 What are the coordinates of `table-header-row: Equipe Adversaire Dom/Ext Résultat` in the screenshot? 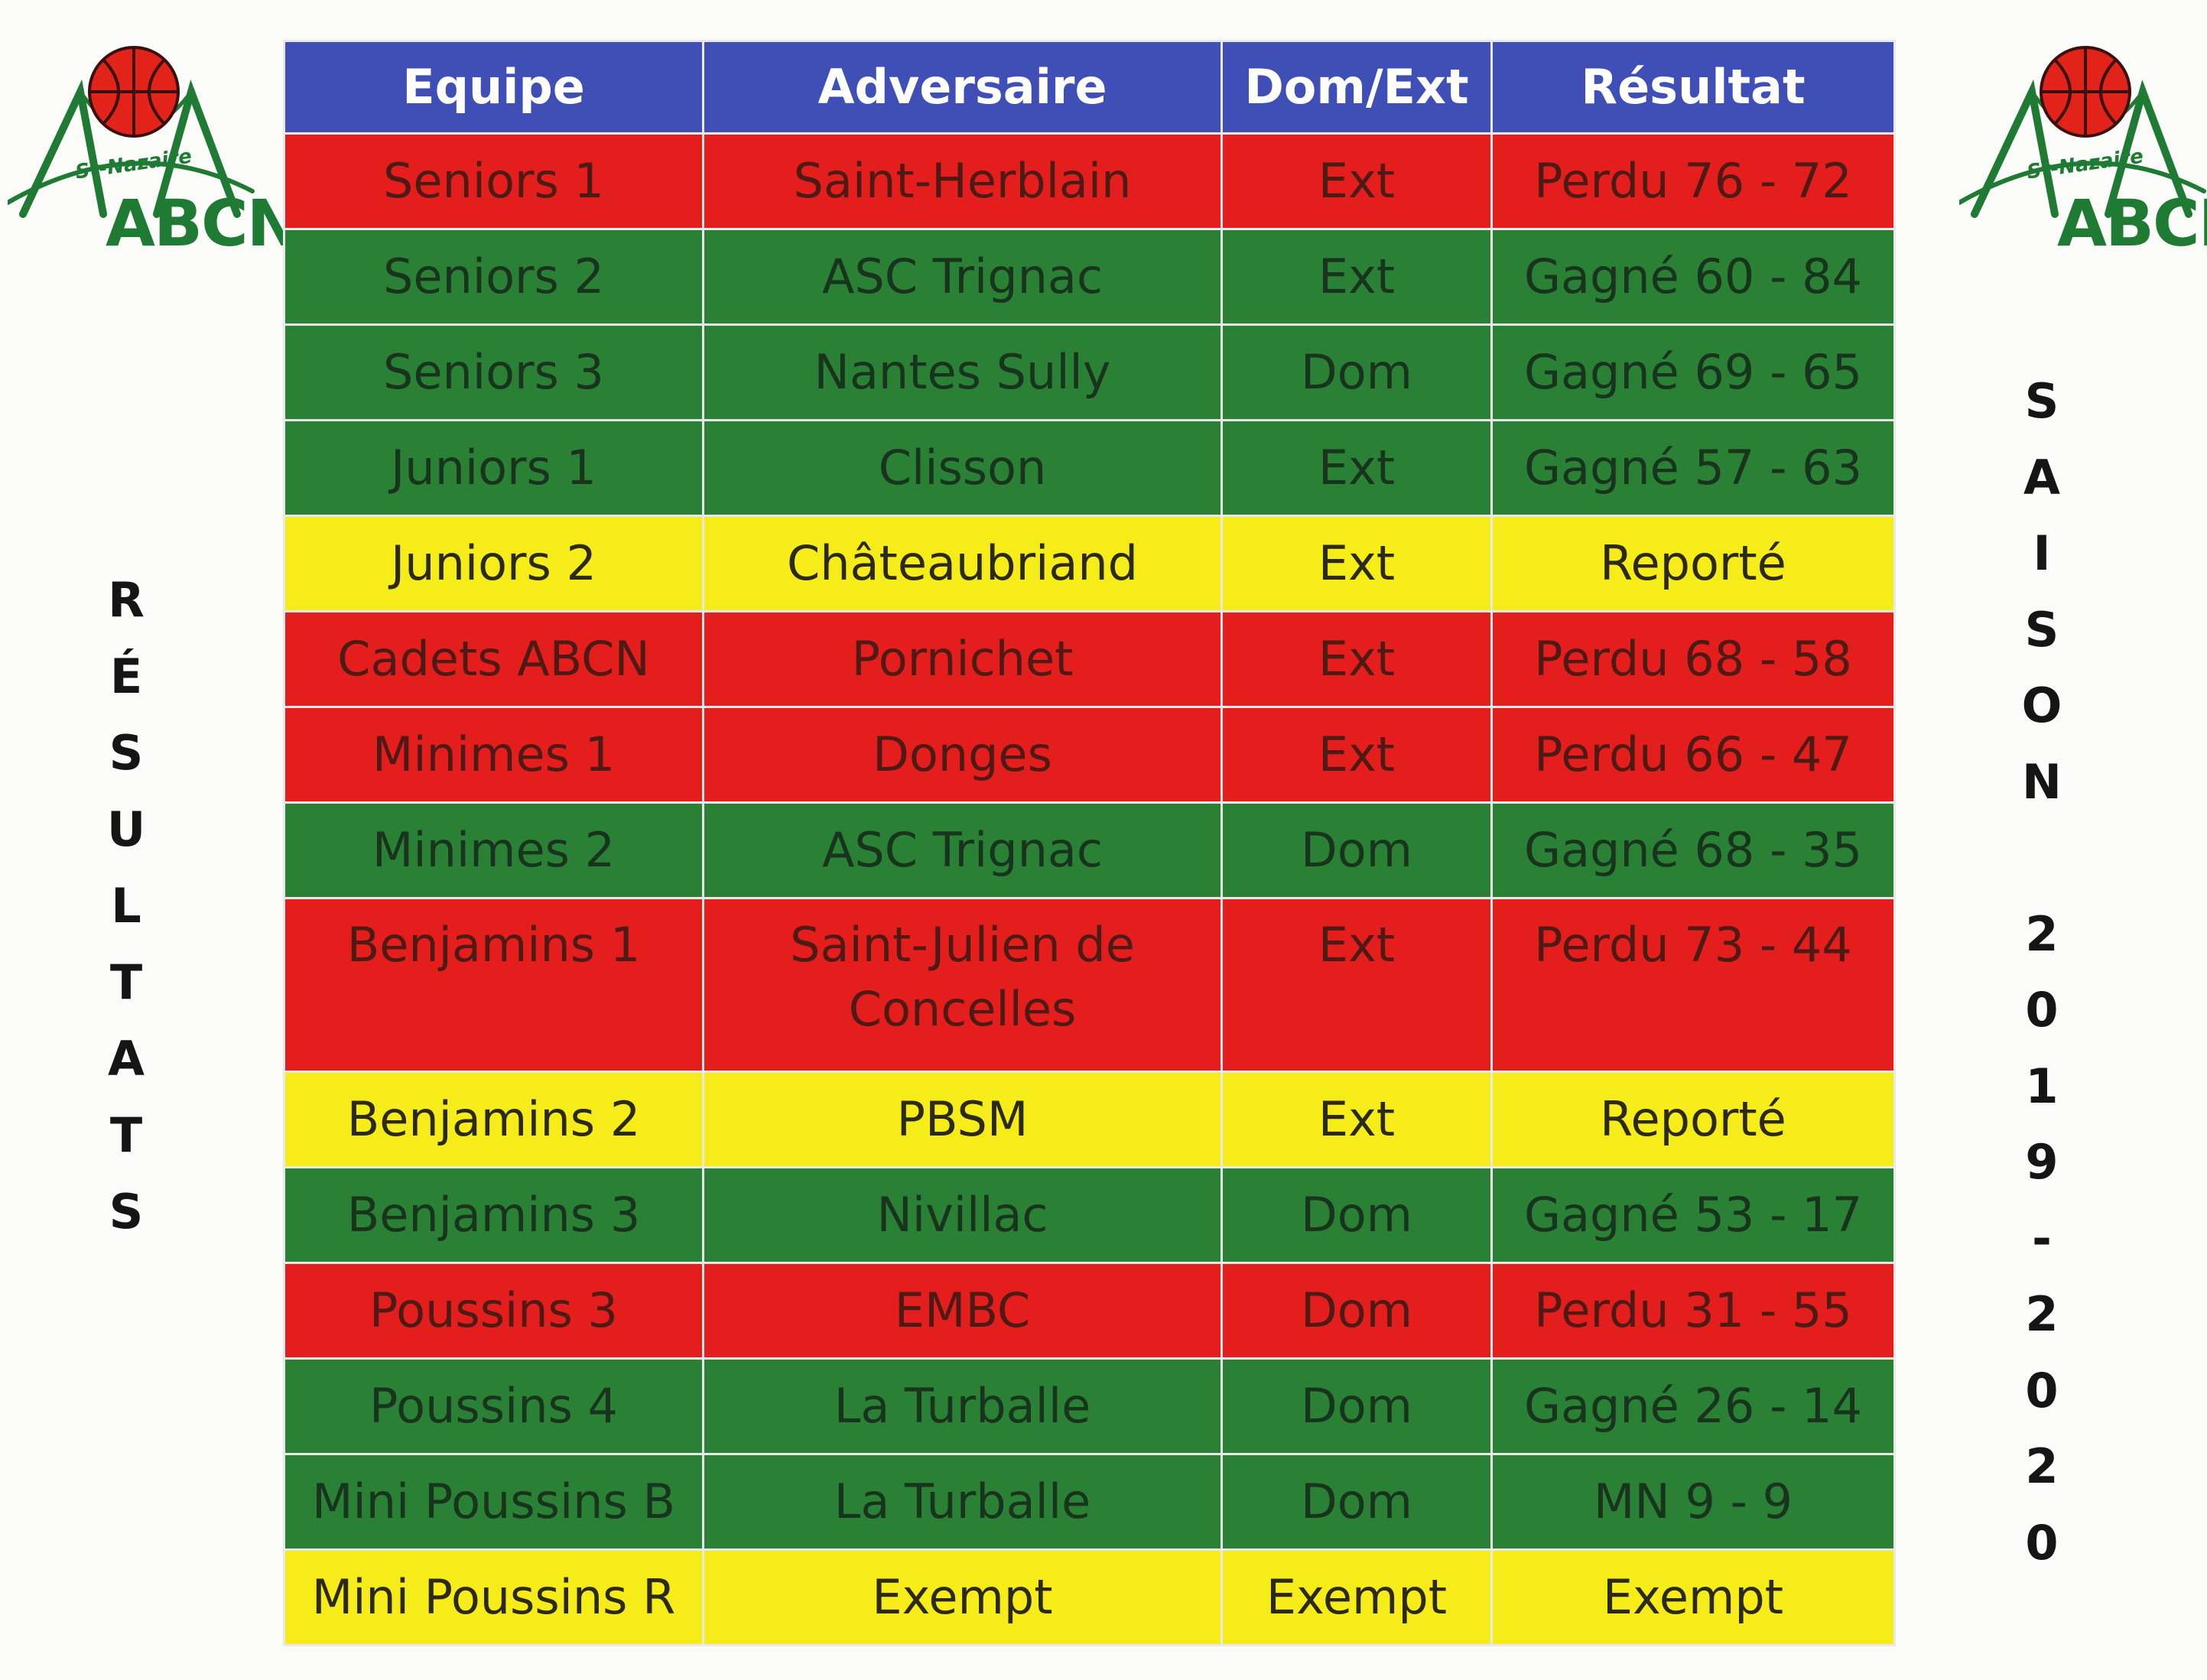 It's located at (1089, 87).